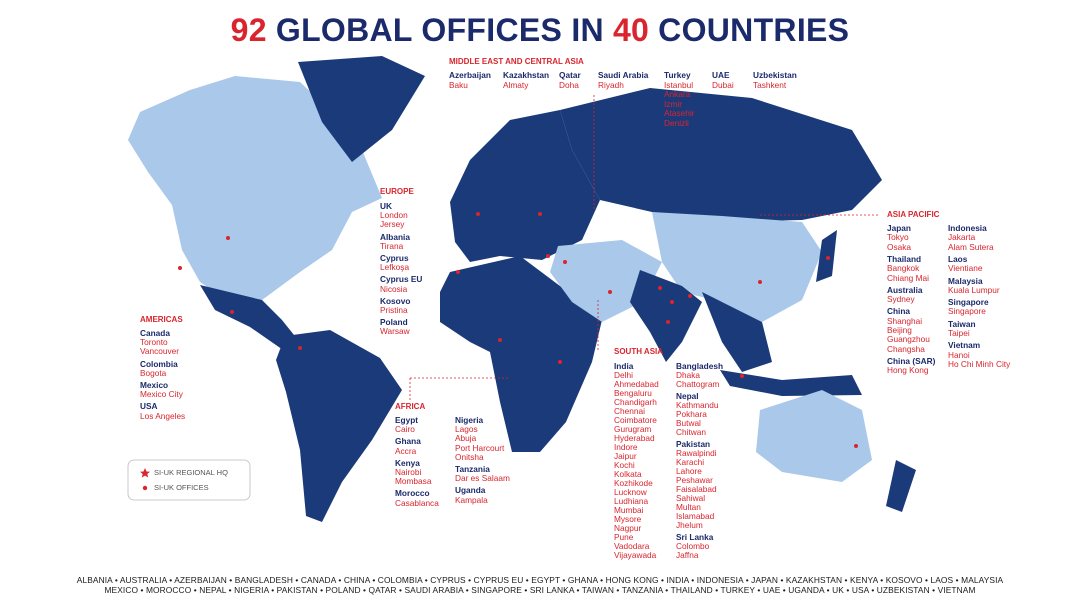 The width and height of the screenshot is (1080, 608). Describe the element at coordinates (967, 228) in the screenshot. I see `country-name: Indonesia` at that location.